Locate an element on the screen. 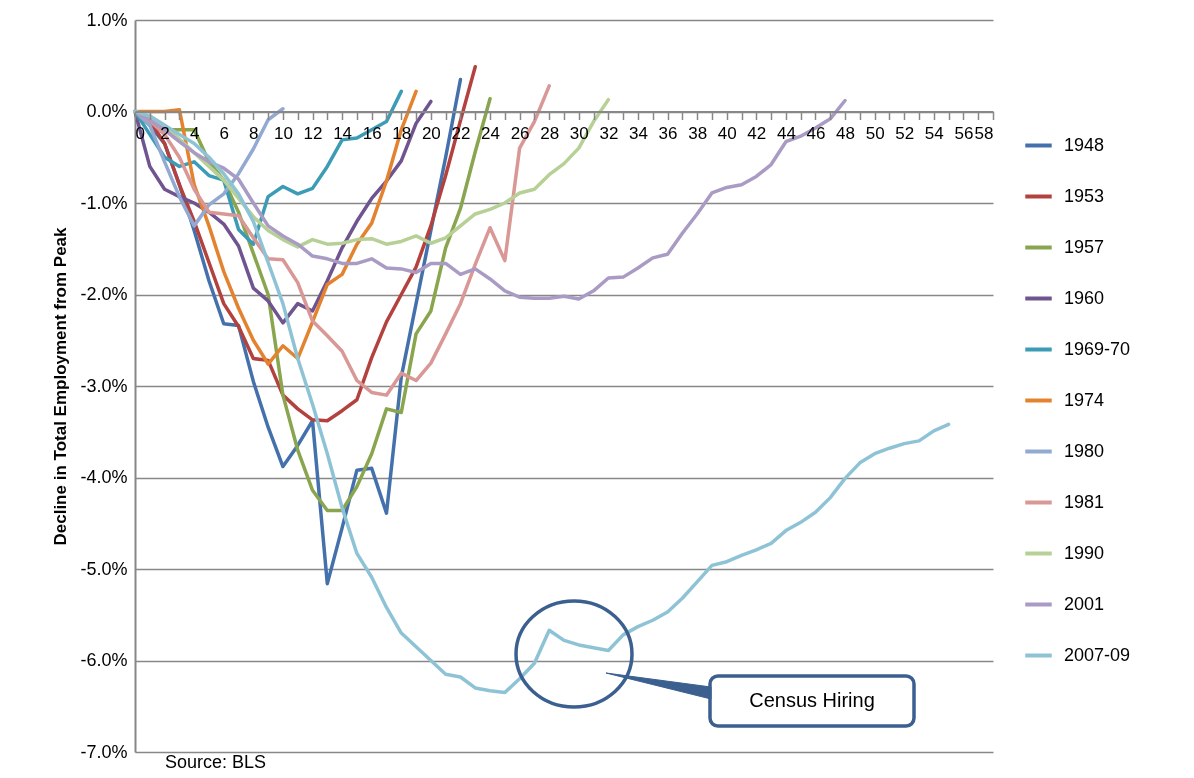  x-tick-label: 56 is located at coordinates (964, 133).